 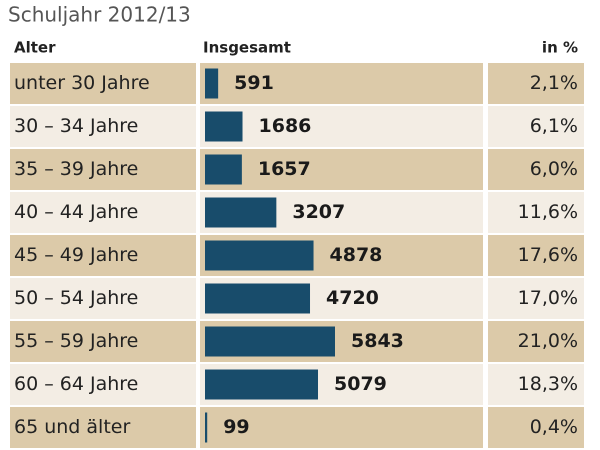 What do you see at coordinates (285, 126) in the screenshot?
I see `value-label: 1686` at bounding box center [285, 126].